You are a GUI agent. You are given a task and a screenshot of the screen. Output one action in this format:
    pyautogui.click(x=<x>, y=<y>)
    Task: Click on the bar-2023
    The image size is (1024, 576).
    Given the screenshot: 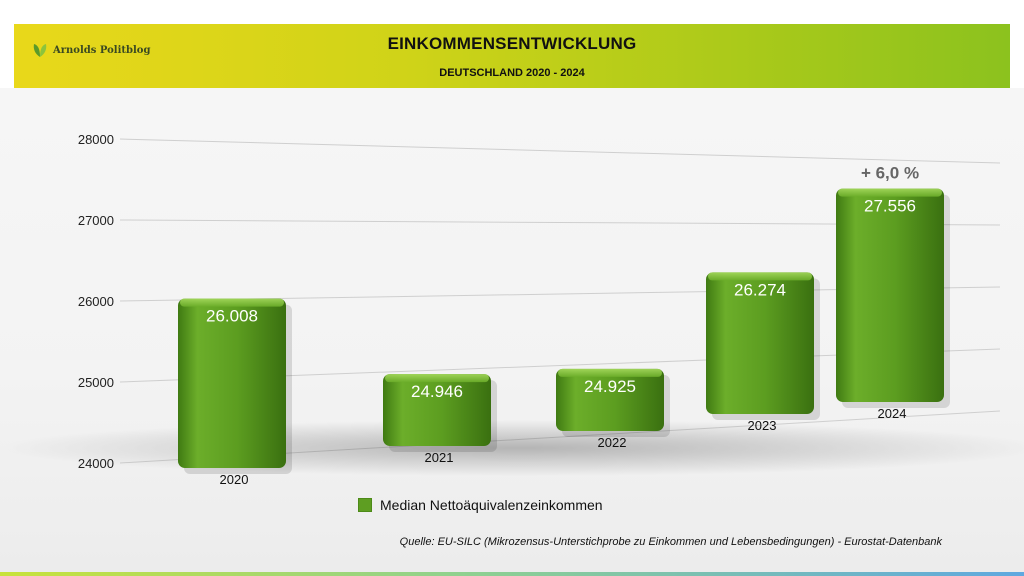 What is the action you would take?
    pyautogui.click(x=763, y=346)
    